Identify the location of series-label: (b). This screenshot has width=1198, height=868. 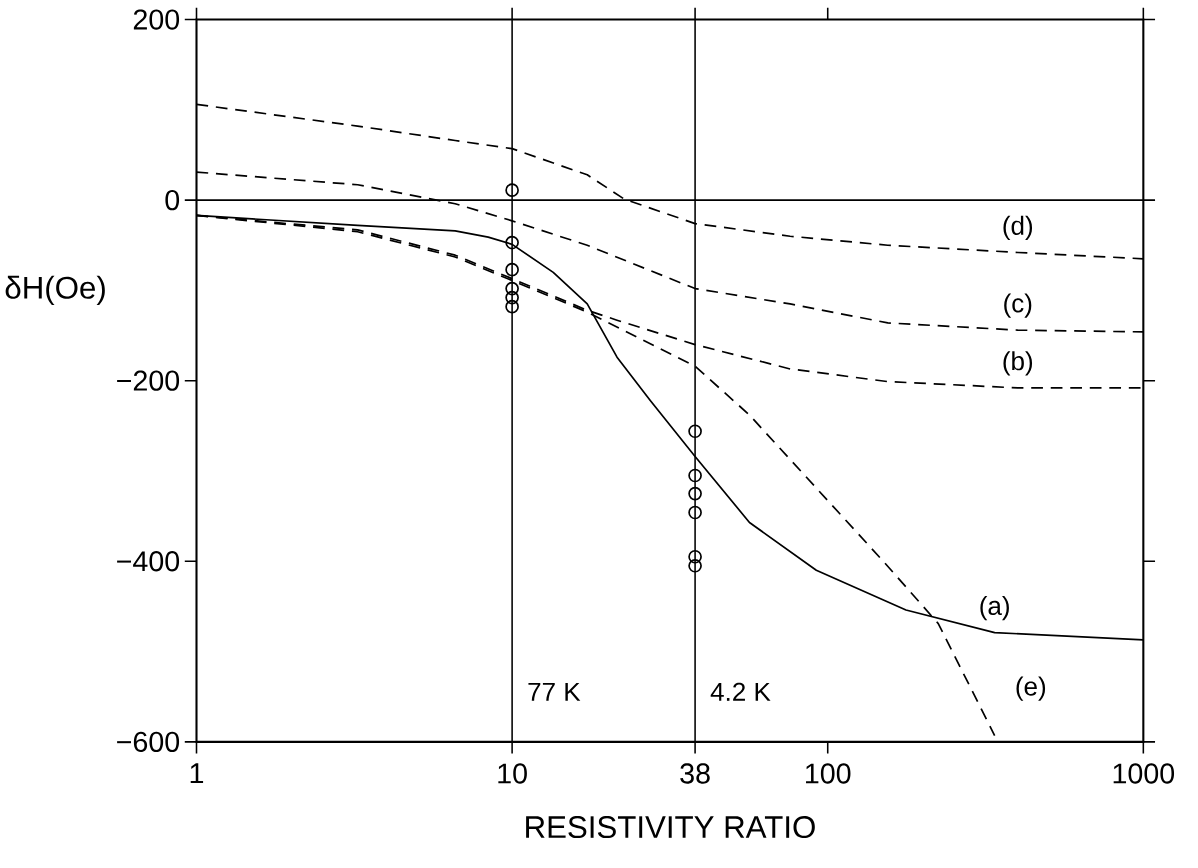
(1018, 363).